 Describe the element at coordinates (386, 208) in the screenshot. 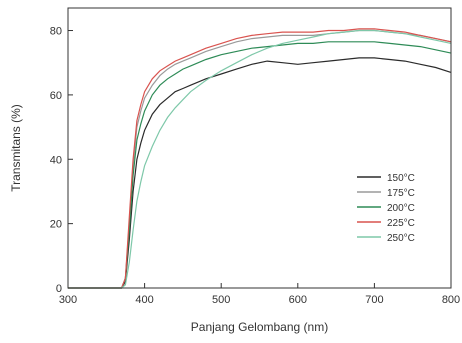

I see `legend: 150°C 175°C 200°C 225°C 250°C` at that location.